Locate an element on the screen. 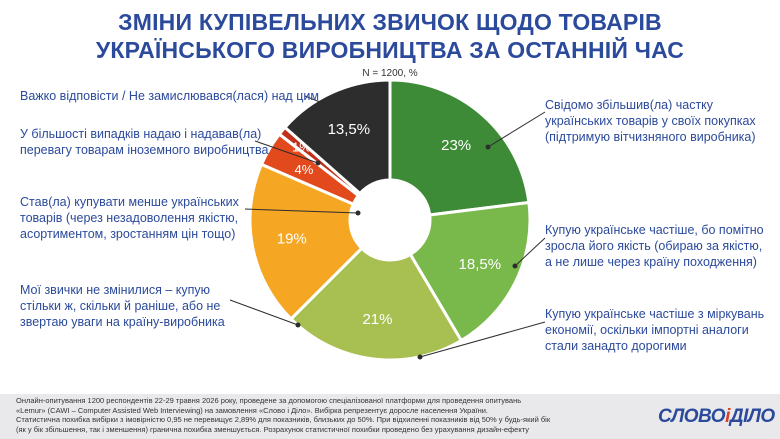 Image resolution: width=780 pixels, height=439 pixels. slovo-i-dilo-logo: СЛОВОіДІЛО is located at coordinates (716, 416).